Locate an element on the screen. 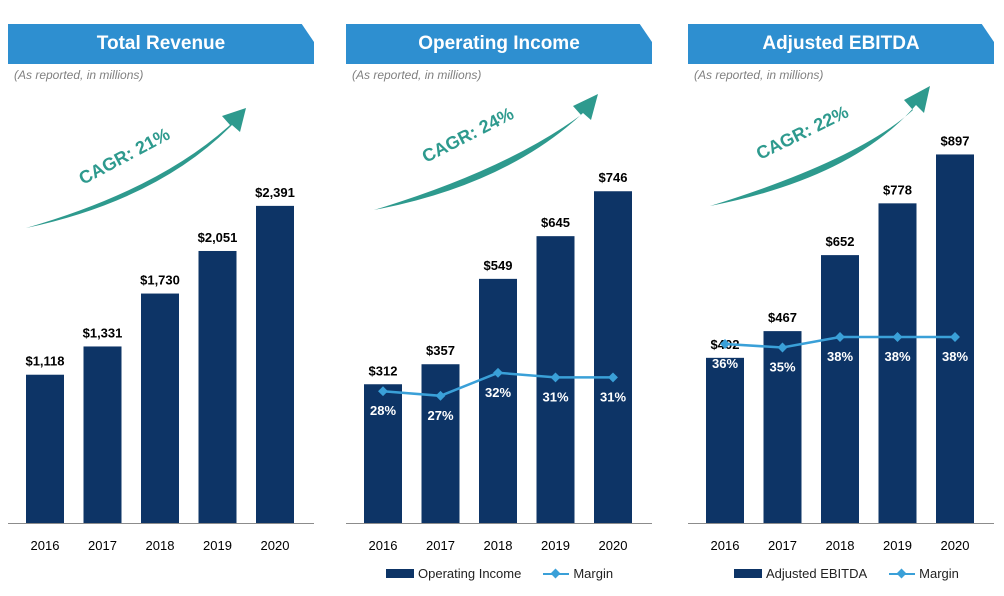 Image resolution: width=1004 pixels, height=596 pixels. cagr-label: CAGR: 24% is located at coordinates (468, 134).